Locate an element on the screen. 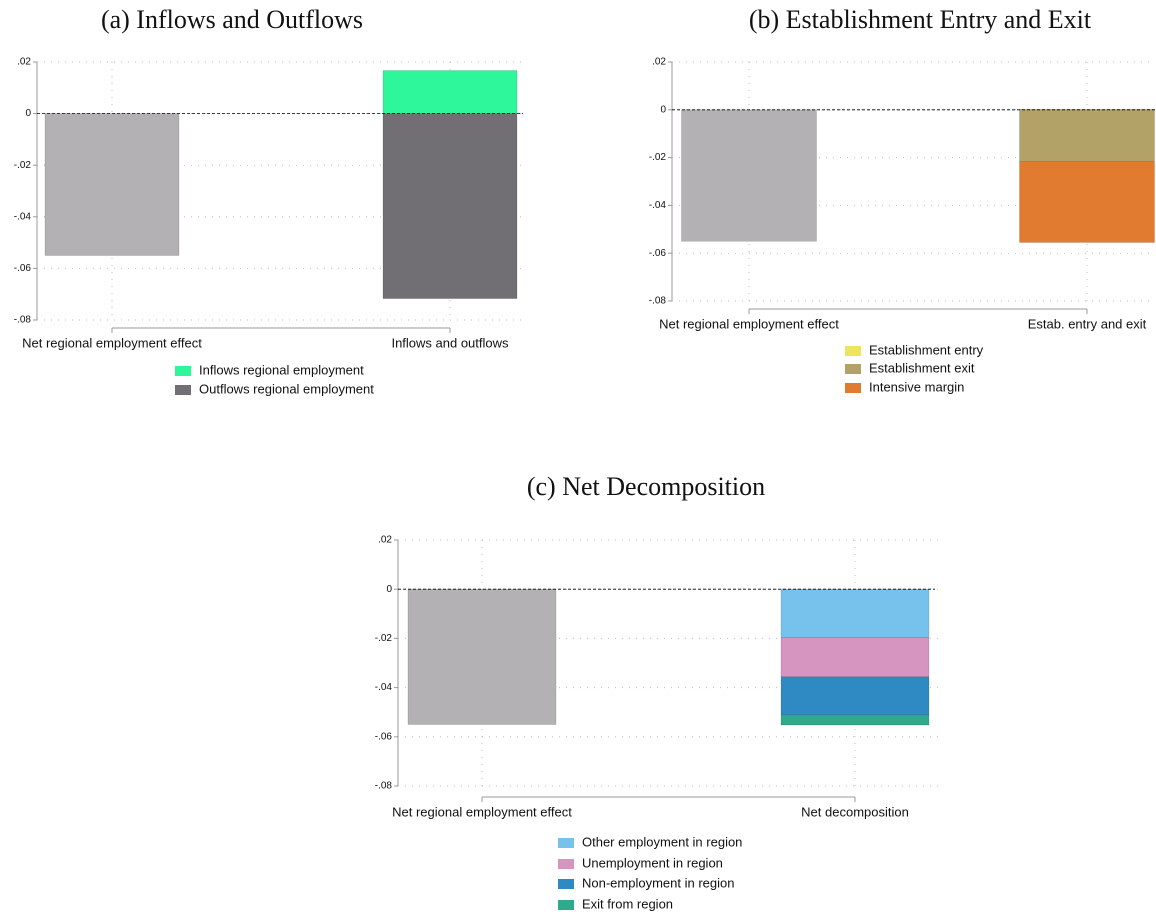 Image resolution: width=1156 pixels, height=916 pixels. legend-label: Inflows regional employment is located at coordinates (281, 369).